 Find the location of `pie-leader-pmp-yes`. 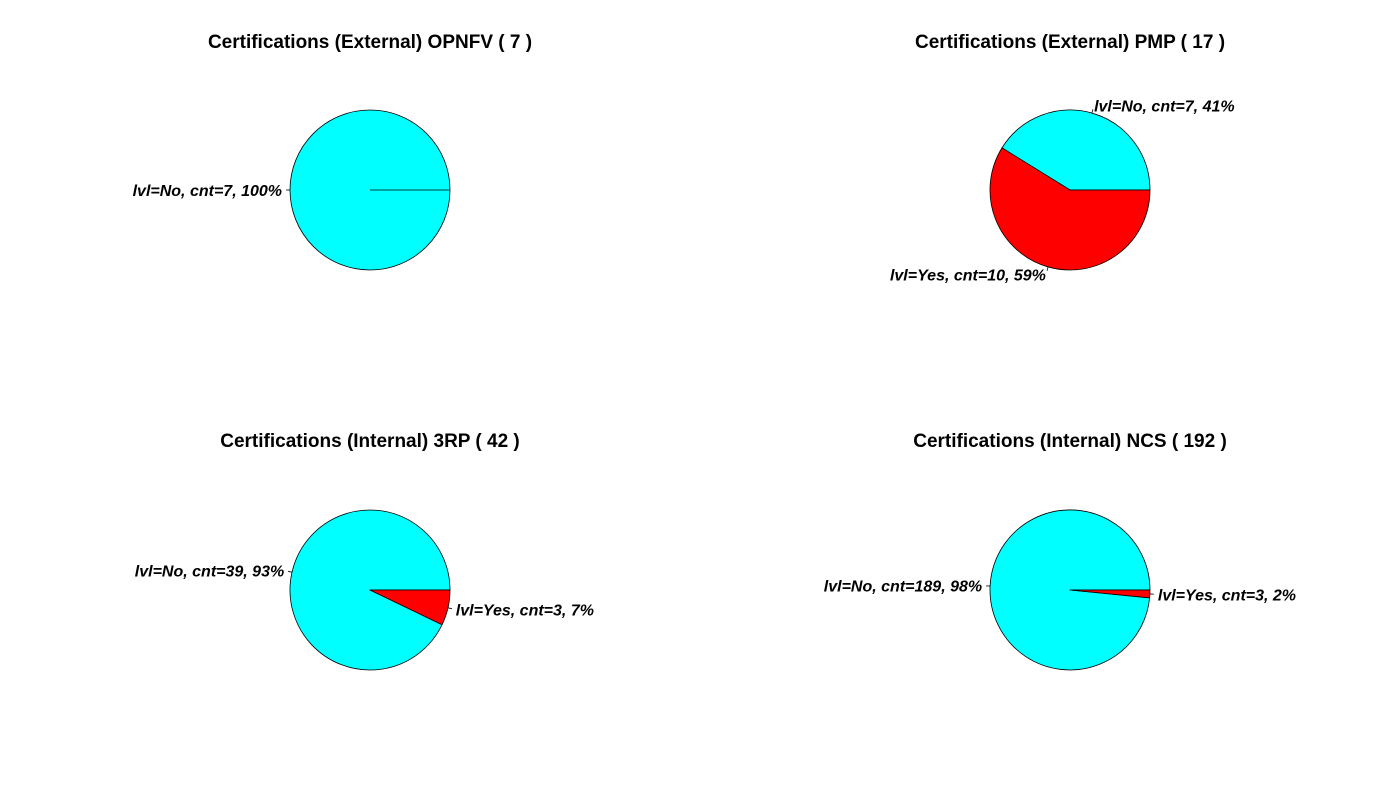

pie-leader-pmp-yes is located at coordinates (1047, 268).